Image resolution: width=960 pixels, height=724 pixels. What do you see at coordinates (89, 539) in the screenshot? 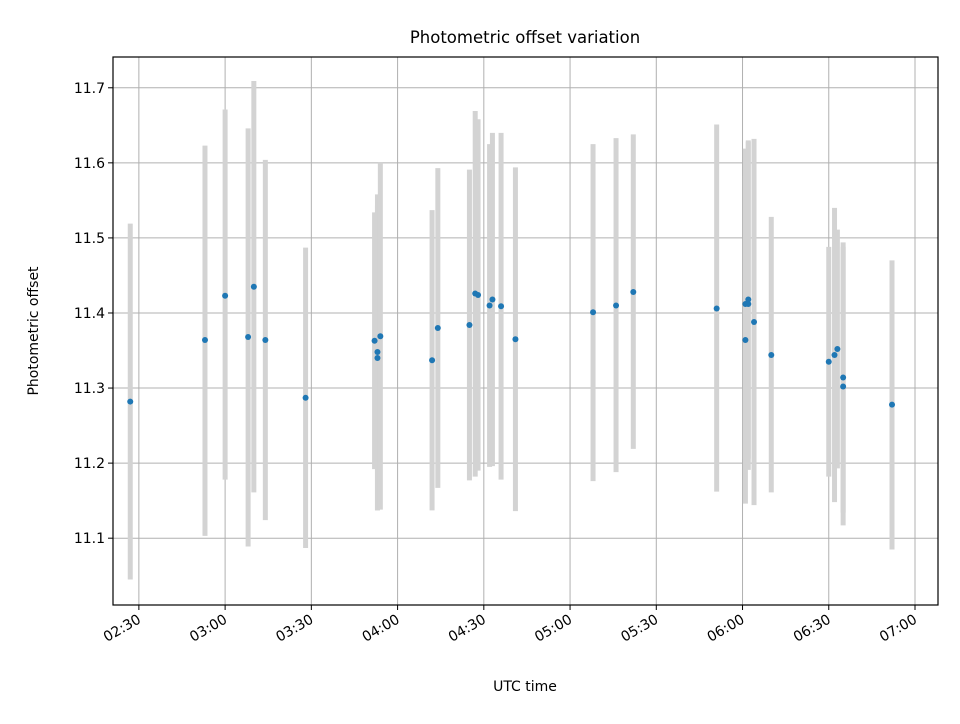
I see `y-tick-label: 11.1` at bounding box center [89, 539].